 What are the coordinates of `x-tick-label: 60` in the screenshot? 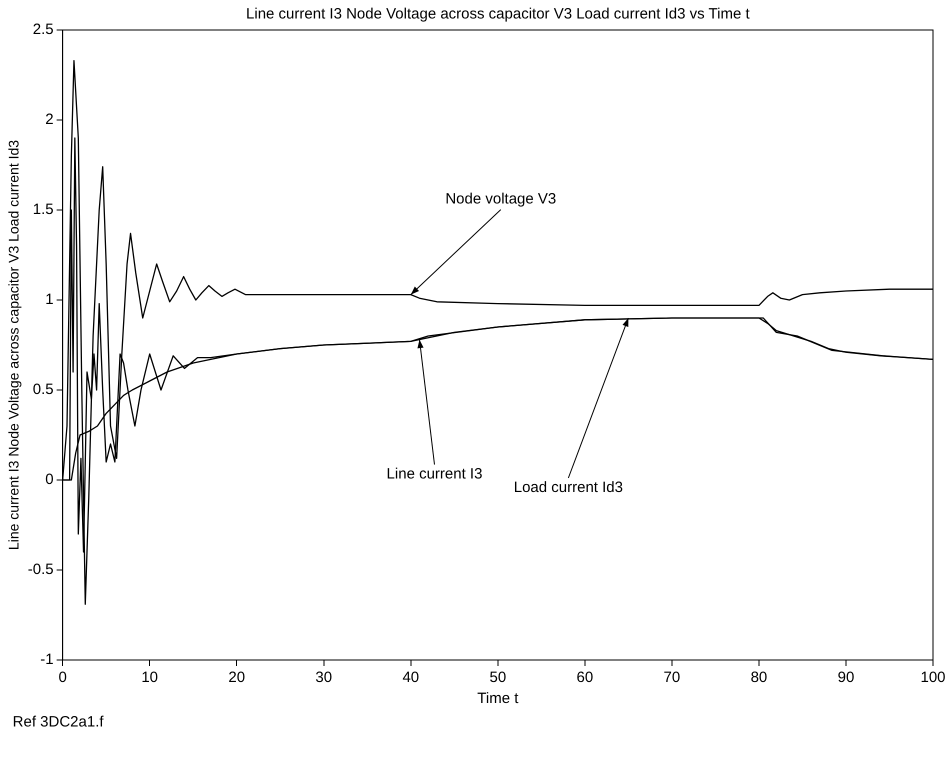 It's located at (585, 677).